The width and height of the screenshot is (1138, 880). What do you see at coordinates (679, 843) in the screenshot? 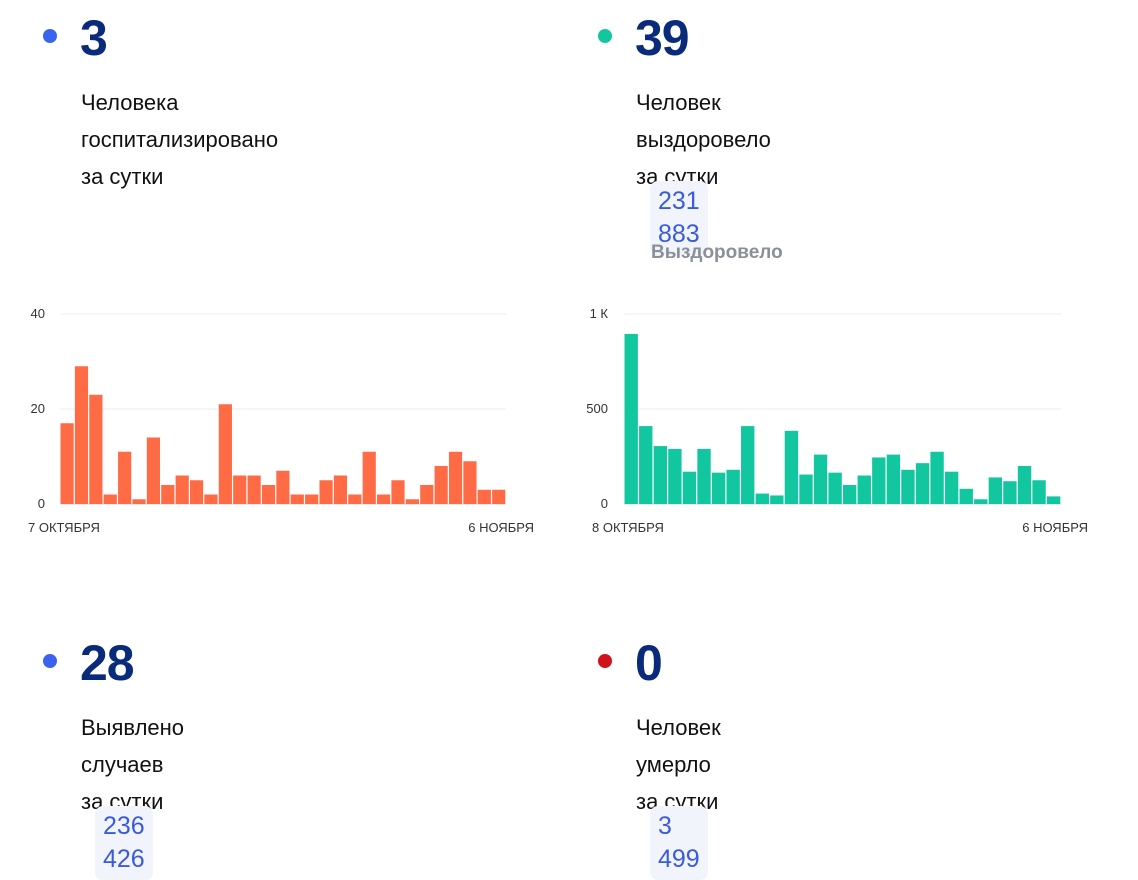
I see `deaths-total-badge: 3 499` at bounding box center [679, 843].